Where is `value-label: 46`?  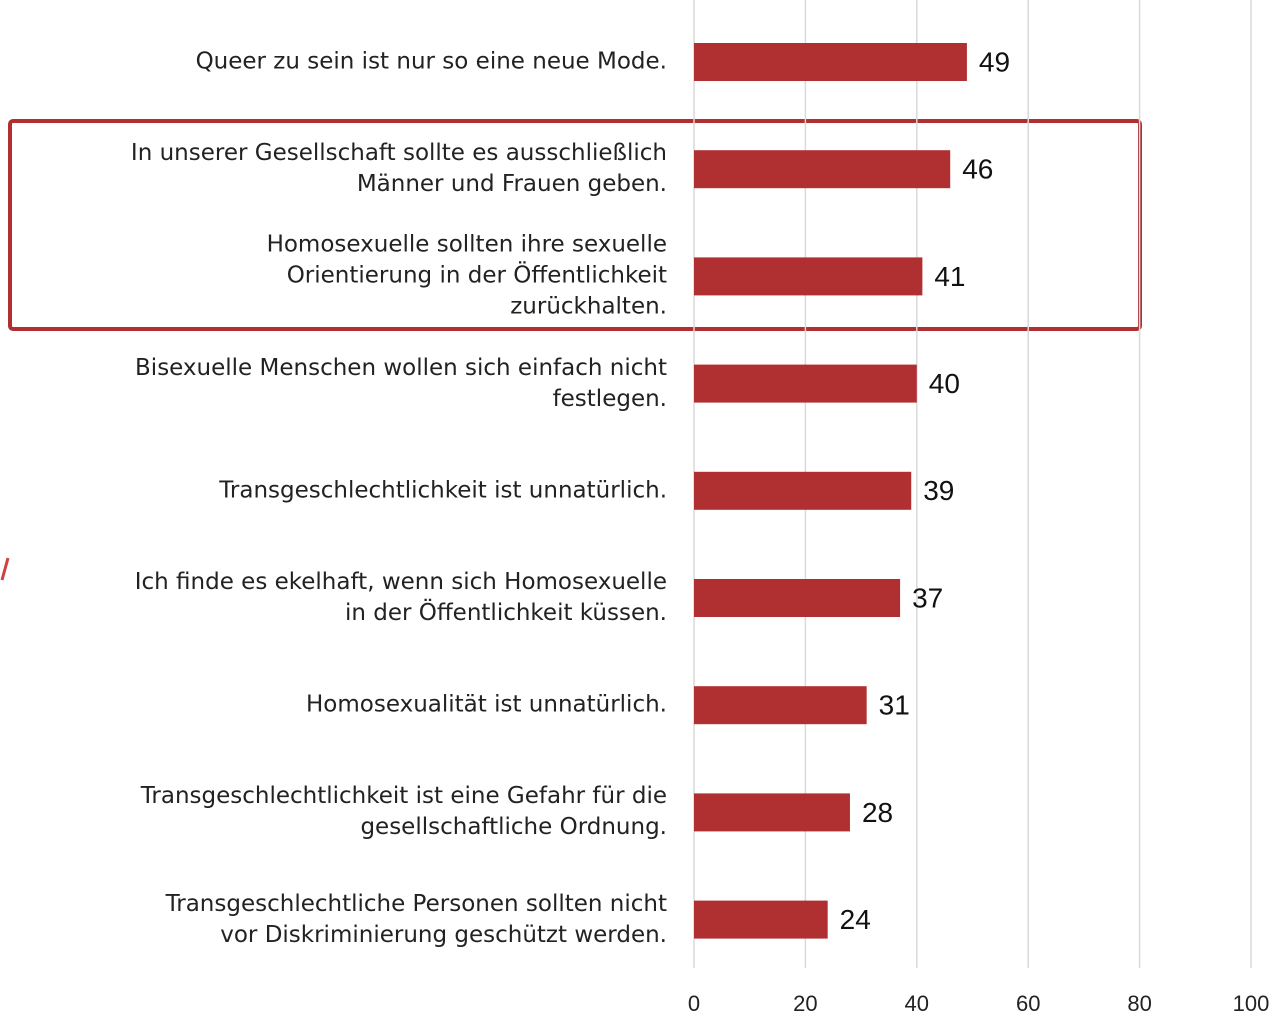
value-label: 46 is located at coordinates (977, 169).